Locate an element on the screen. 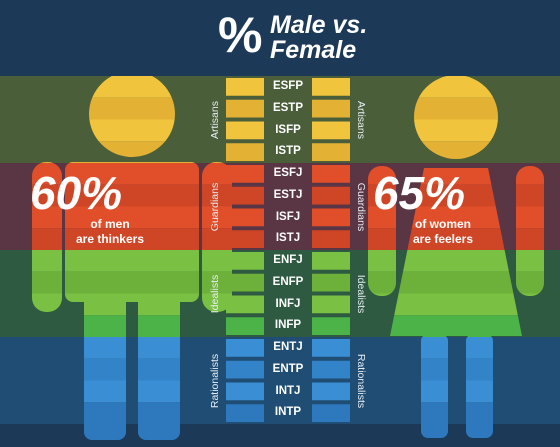  group-label-right-rationalists: Rationalists is located at coordinates (361, 380).